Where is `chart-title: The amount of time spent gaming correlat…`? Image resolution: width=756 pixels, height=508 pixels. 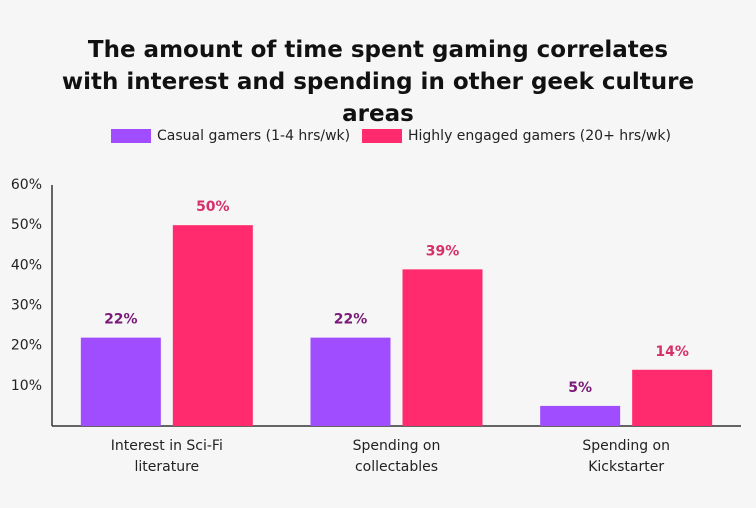
chart-title: The amount of time spent gaming correlat… is located at coordinates (378, 82).